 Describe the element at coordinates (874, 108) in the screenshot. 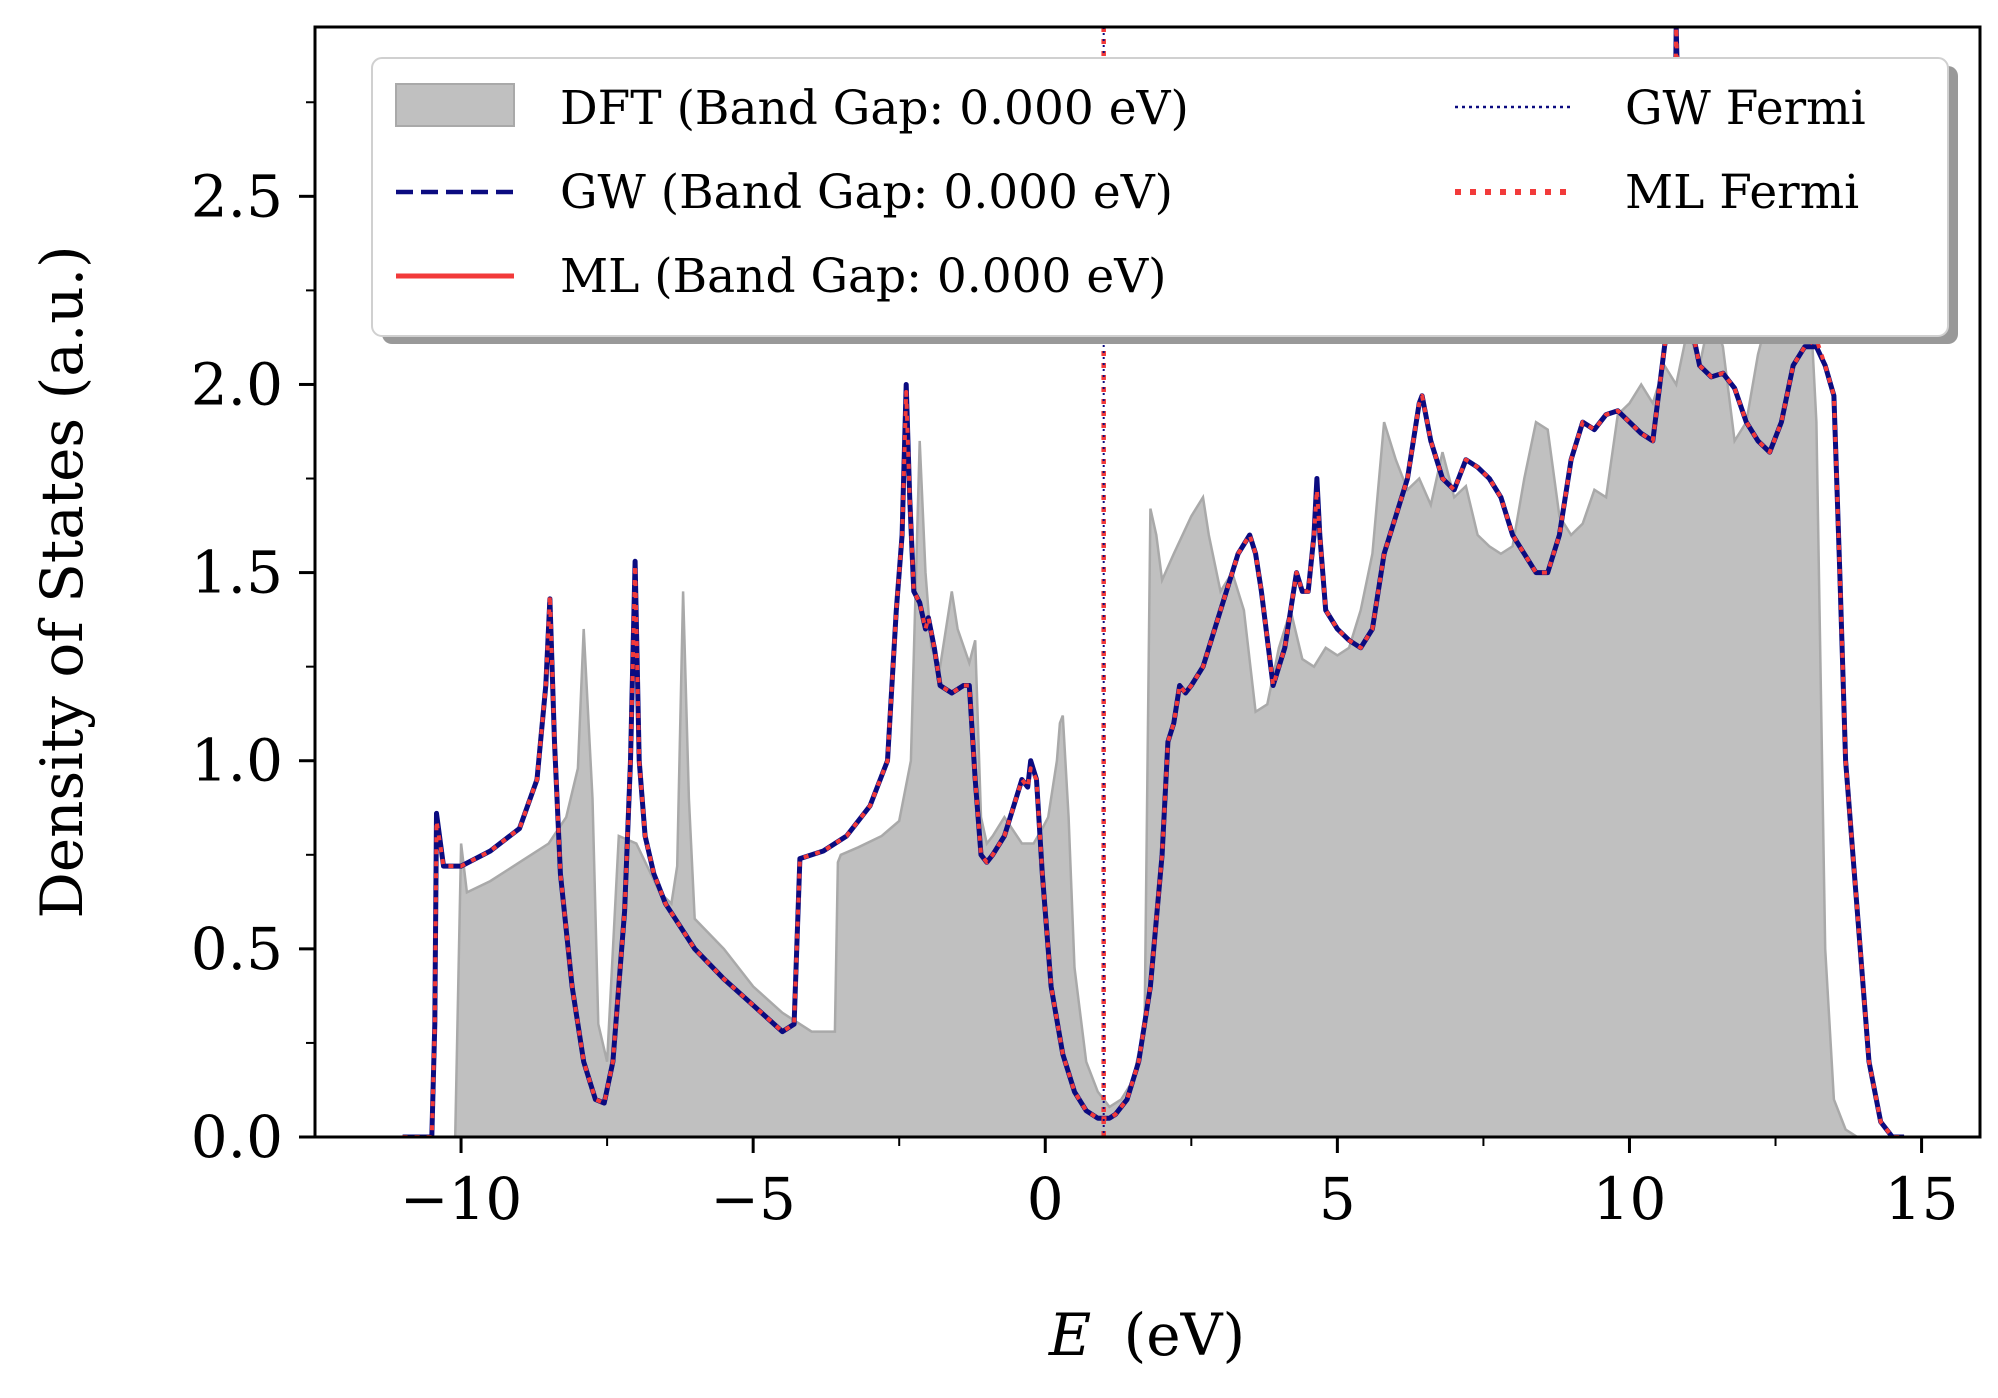

I see `legend-dft-label: DFT (Band Gap: 0.000 eV)` at that location.